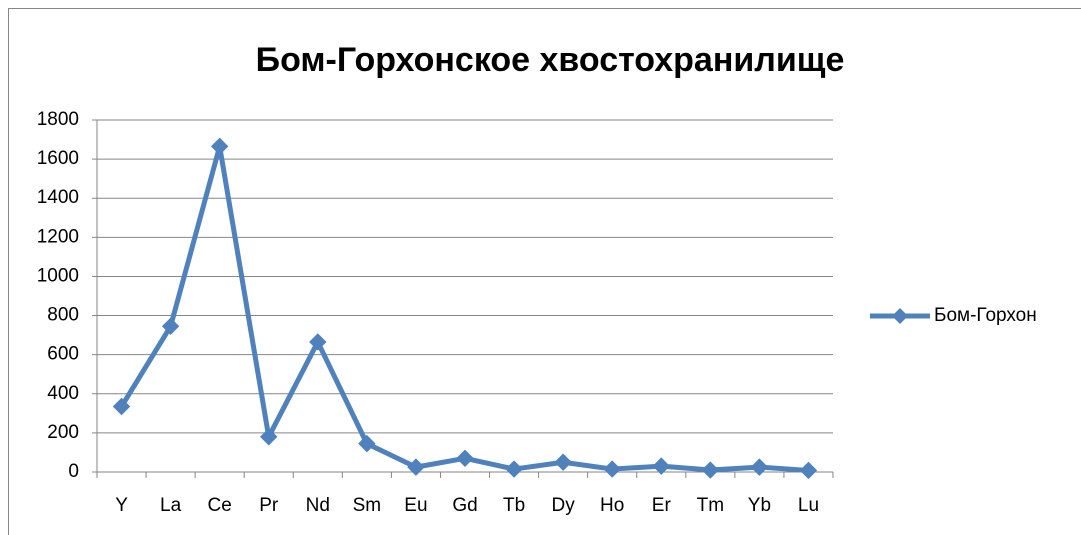 The height and width of the screenshot is (535, 1081). Describe the element at coordinates (63, 393) in the screenshot. I see `y-tick-label: 400` at that location.